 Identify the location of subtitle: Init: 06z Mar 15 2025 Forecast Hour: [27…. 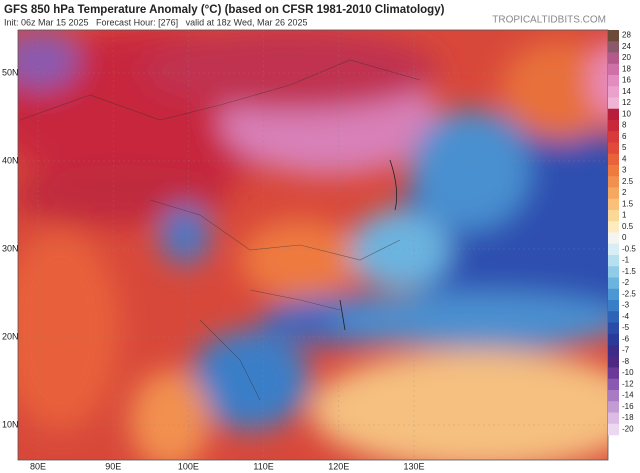
(156, 22).